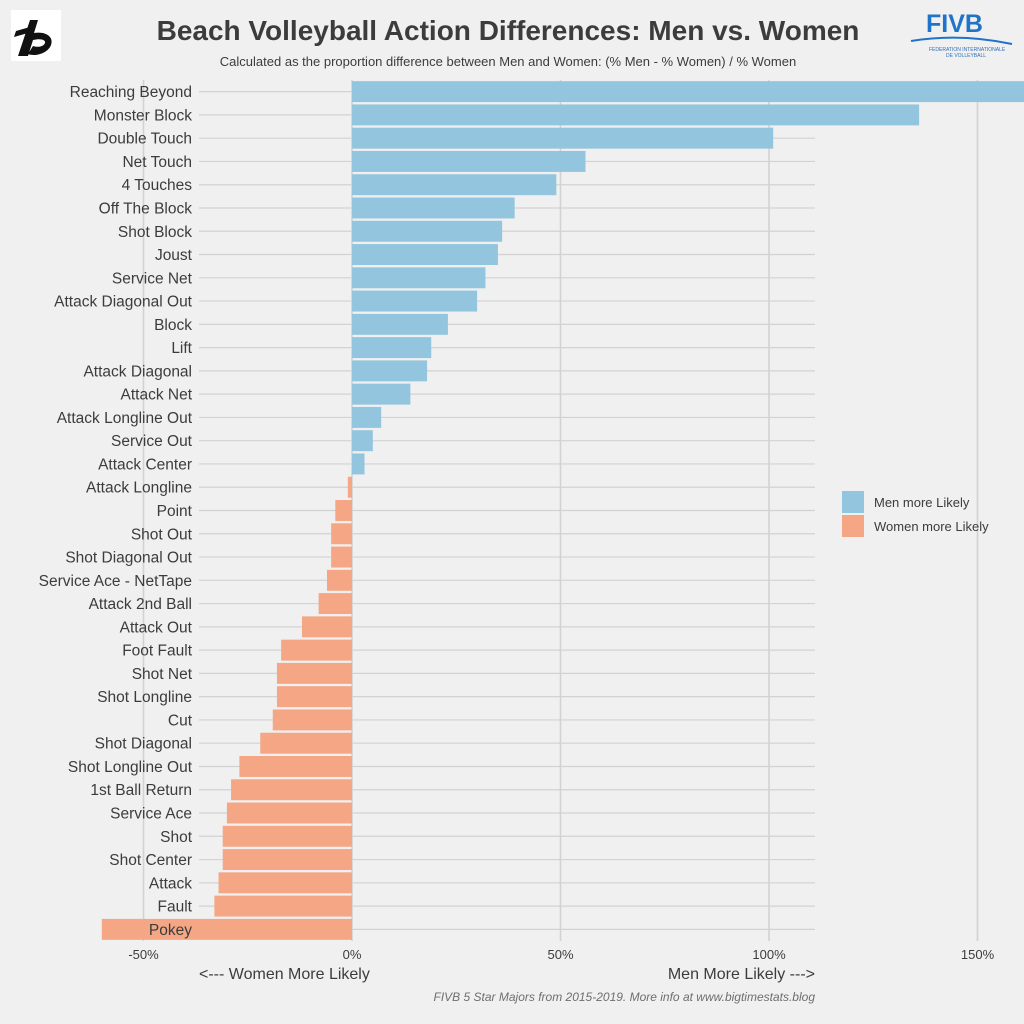 Image resolution: width=1024 pixels, height=1024 pixels. What do you see at coordinates (125, 418) in the screenshot?
I see `category-label: Attack Longline Out` at bounding box center [125, 418].